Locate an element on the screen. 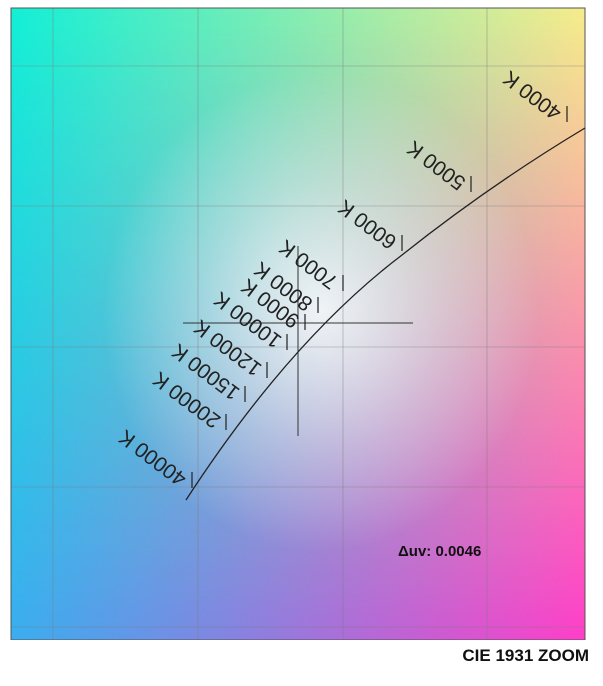  delta-uv-label: Δuv: 0.0046 is located at coordinates (439, 551).